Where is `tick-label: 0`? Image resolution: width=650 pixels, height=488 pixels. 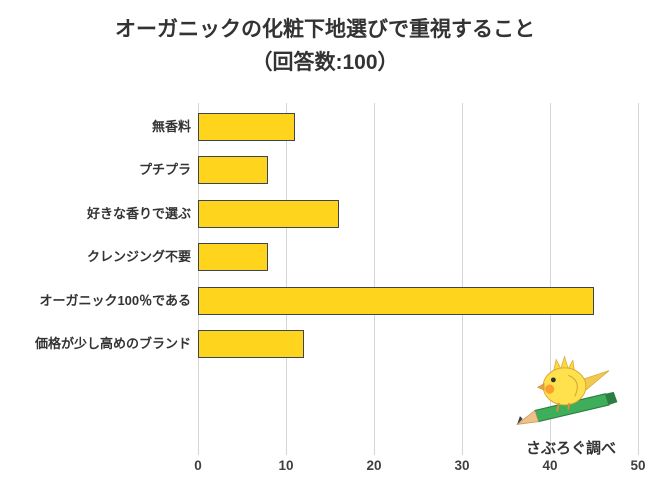
tick-label: 0 is located at coordinates (198, 465).